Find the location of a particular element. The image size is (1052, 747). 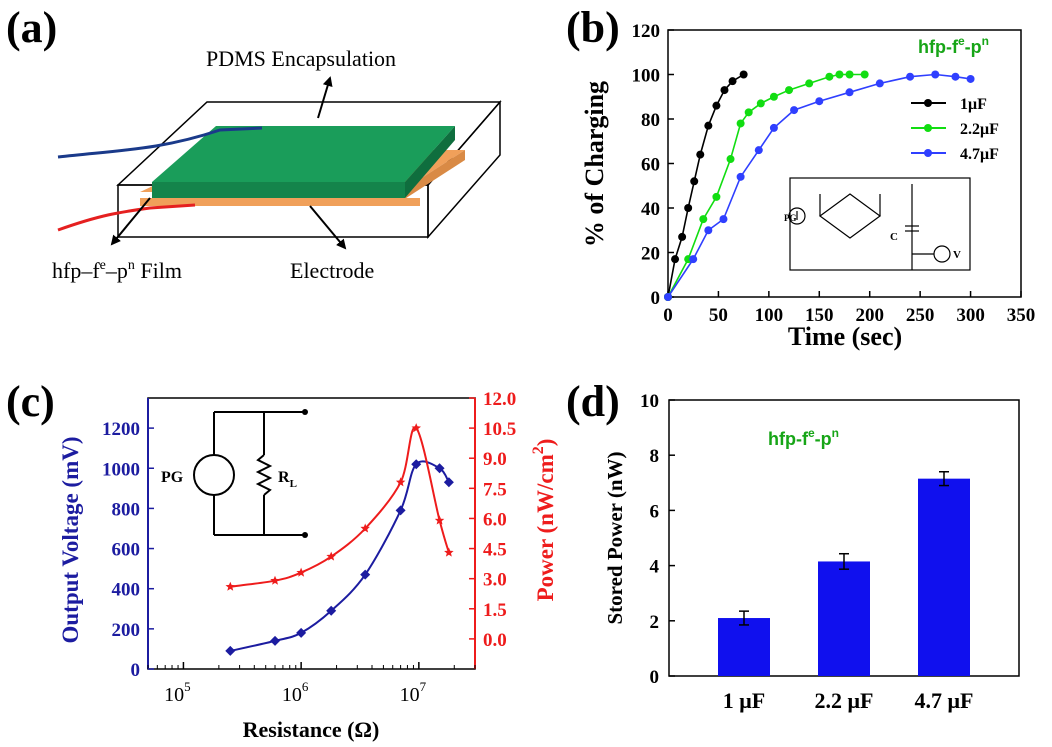

chart-b-series-line is located at coordinates (766, 185).